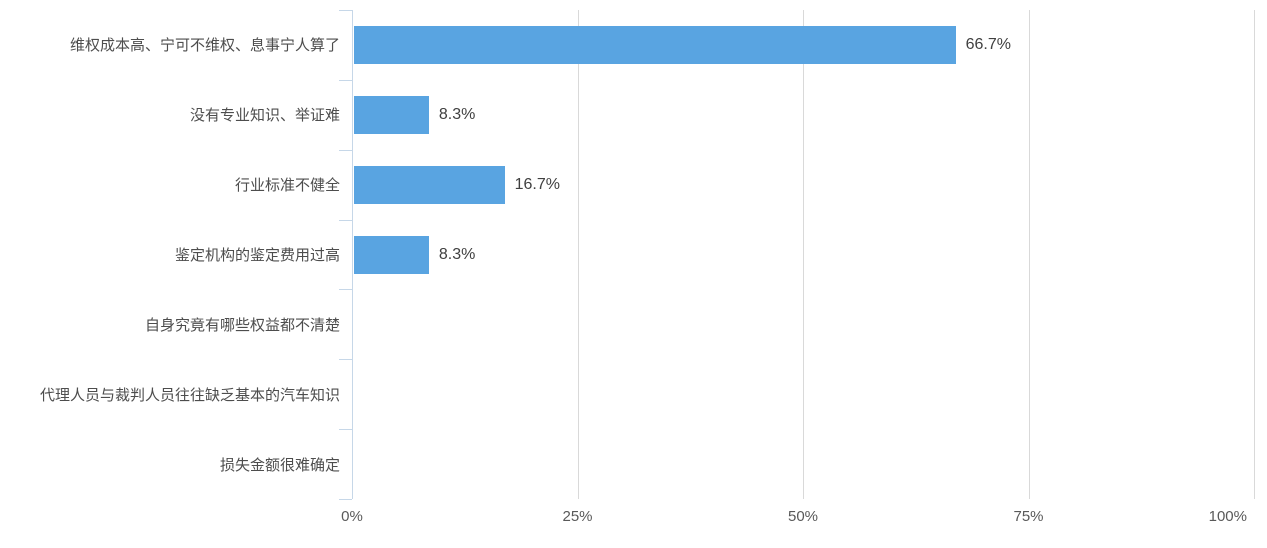  I want to click on category-label: 鉴定机构的鉴定费用过高, so click(257, 255).